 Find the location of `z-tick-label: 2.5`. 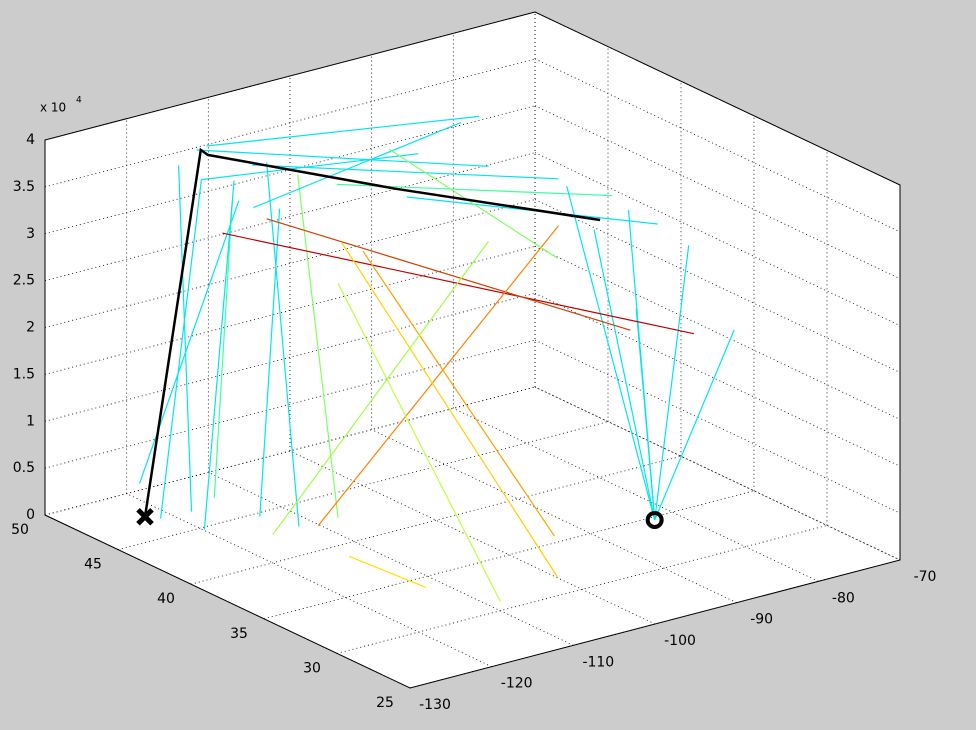

z-tick-label: 2.5 is located at coordinates (24, 281).